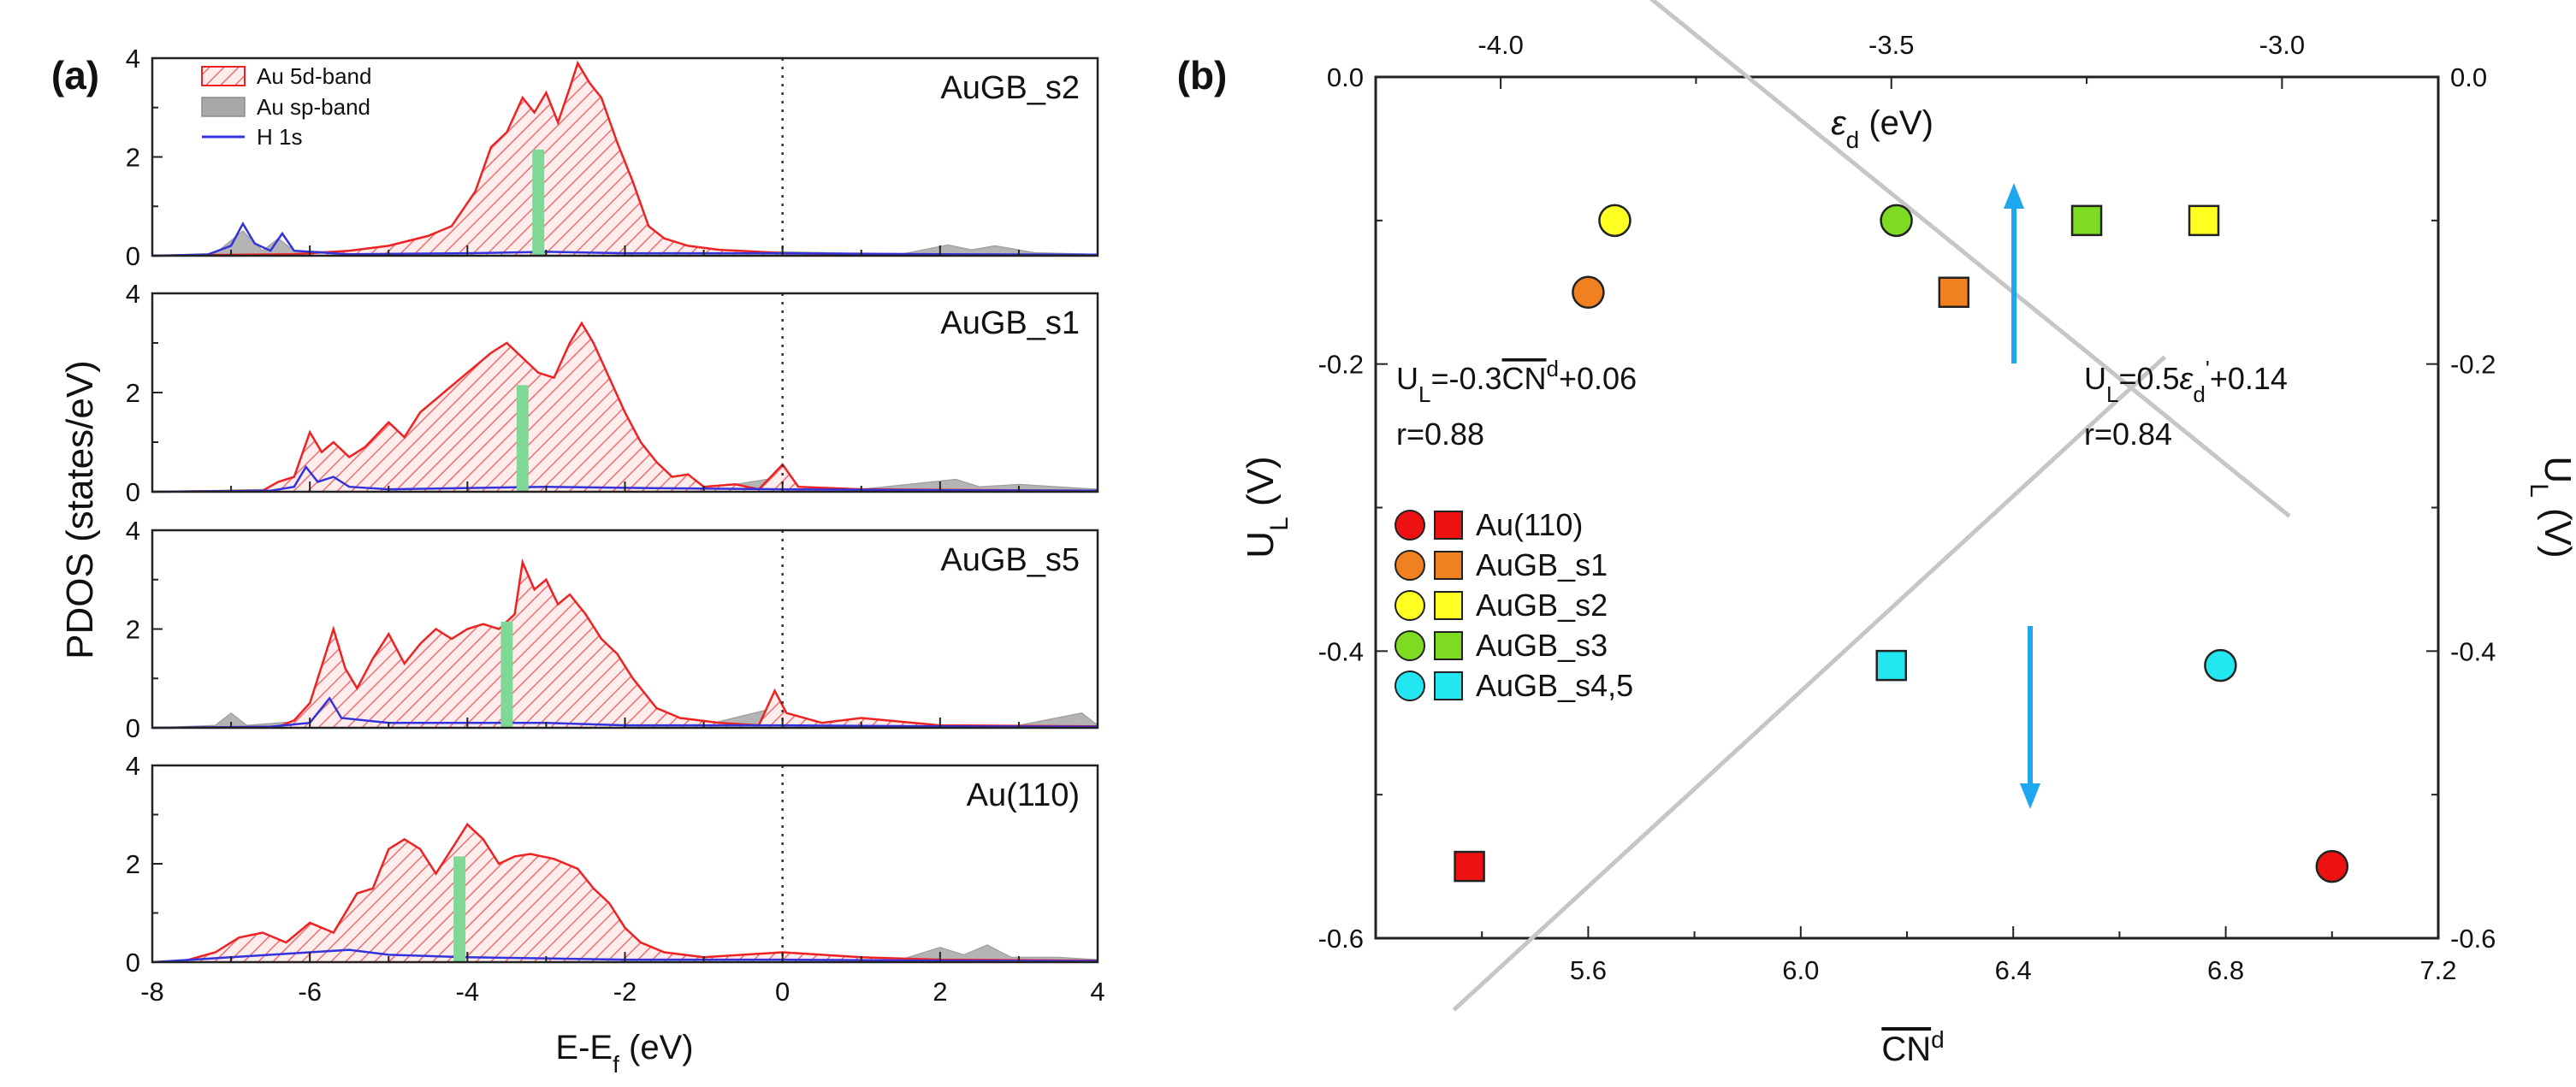 This screenshot has width=2576, height=1087. Describe the element at coordinates (782, 992) in the screenshot. I see `x-tick-label: 0` at that location.